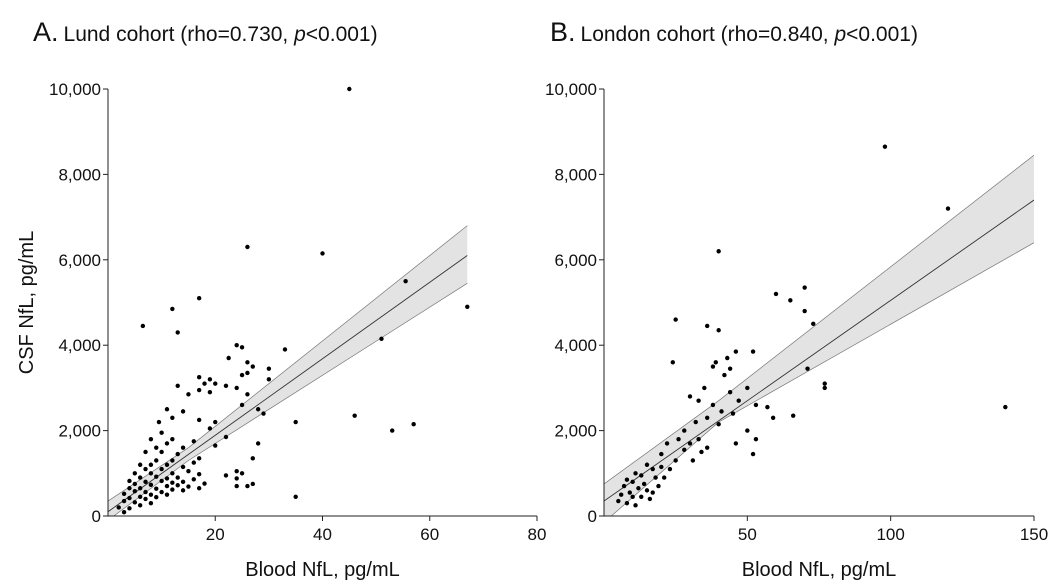  Describe the element at coordinates (299, 34) in the screenshot. I see `panel-title-p: p` at that location.